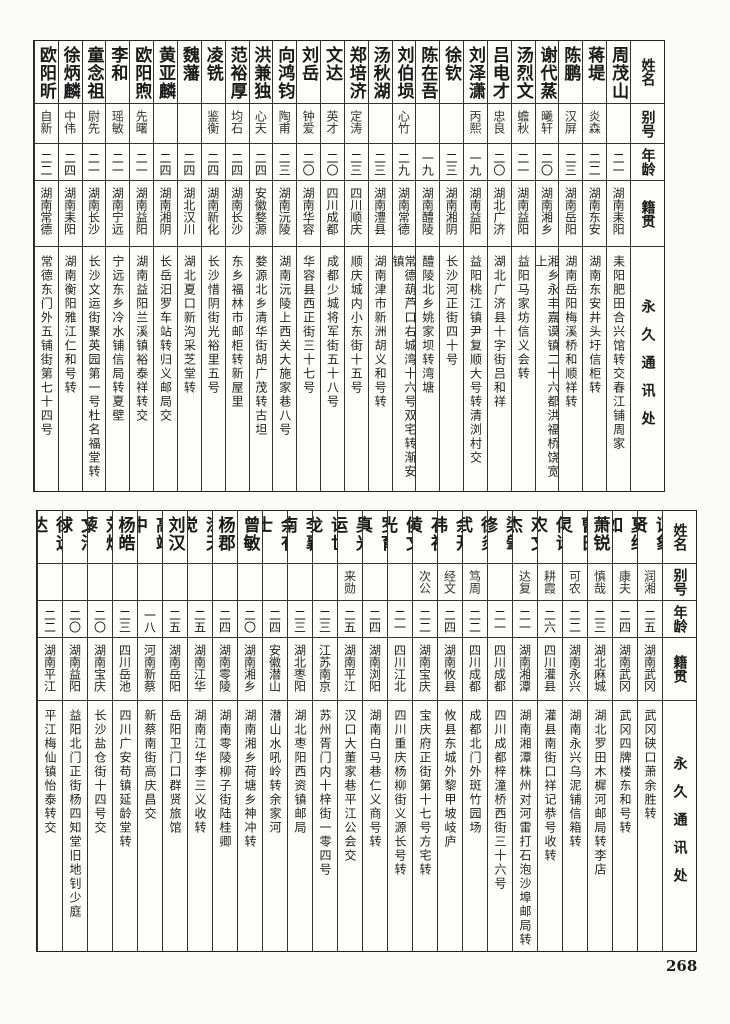  Describe the element at coordinates (574, 582) in the screenshot. I see `person-alias: 可农` at that location.